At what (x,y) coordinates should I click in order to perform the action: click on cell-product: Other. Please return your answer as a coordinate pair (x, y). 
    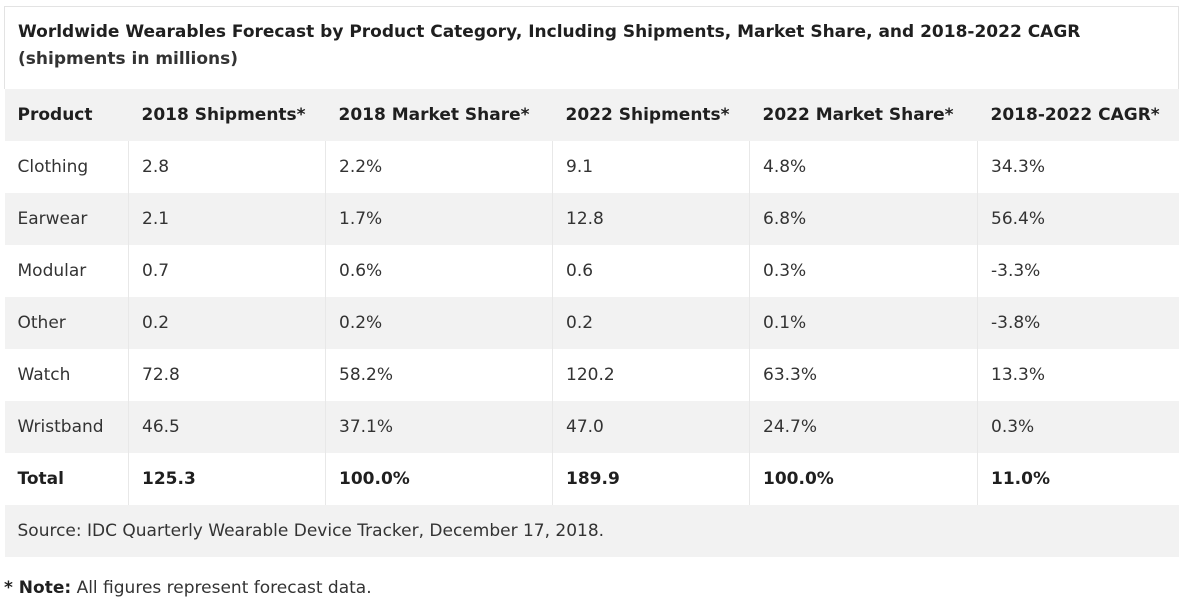
    Looking at the image, I should click on (66, 323).